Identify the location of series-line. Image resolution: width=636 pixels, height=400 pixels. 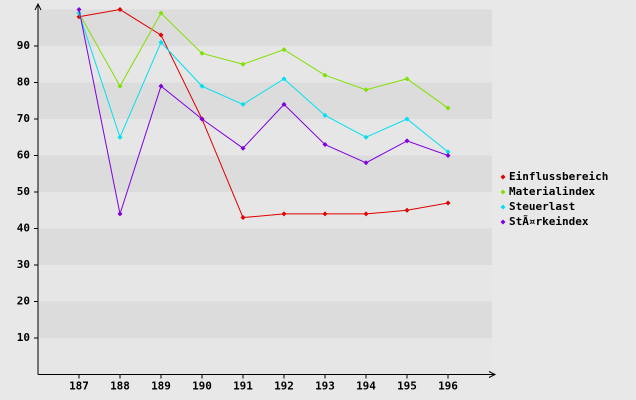
(263, 60).